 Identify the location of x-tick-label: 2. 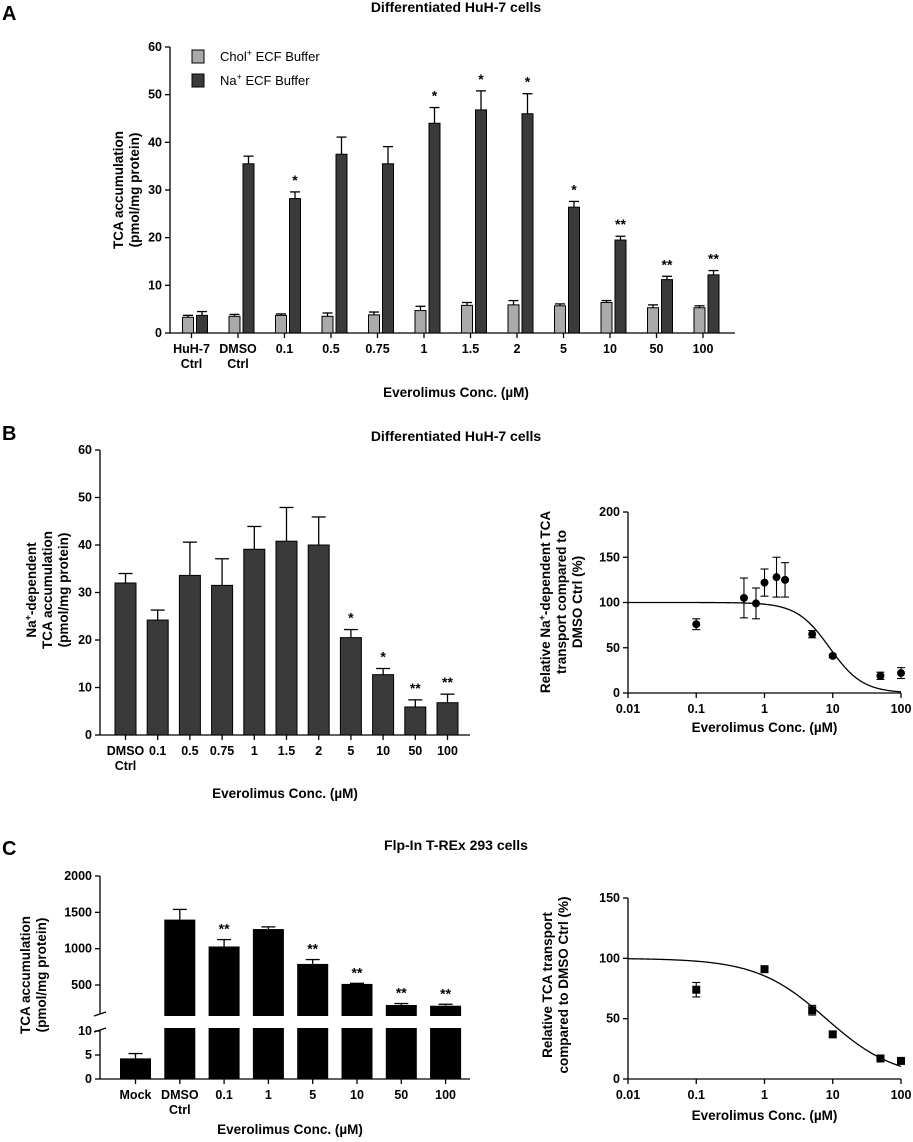
(318, 751).